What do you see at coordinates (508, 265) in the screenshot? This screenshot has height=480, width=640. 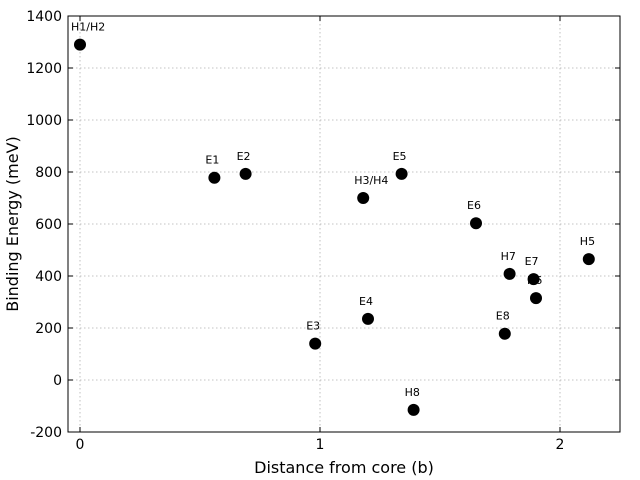 I see `data-point-group: H7` at bounding box center [508, 265].